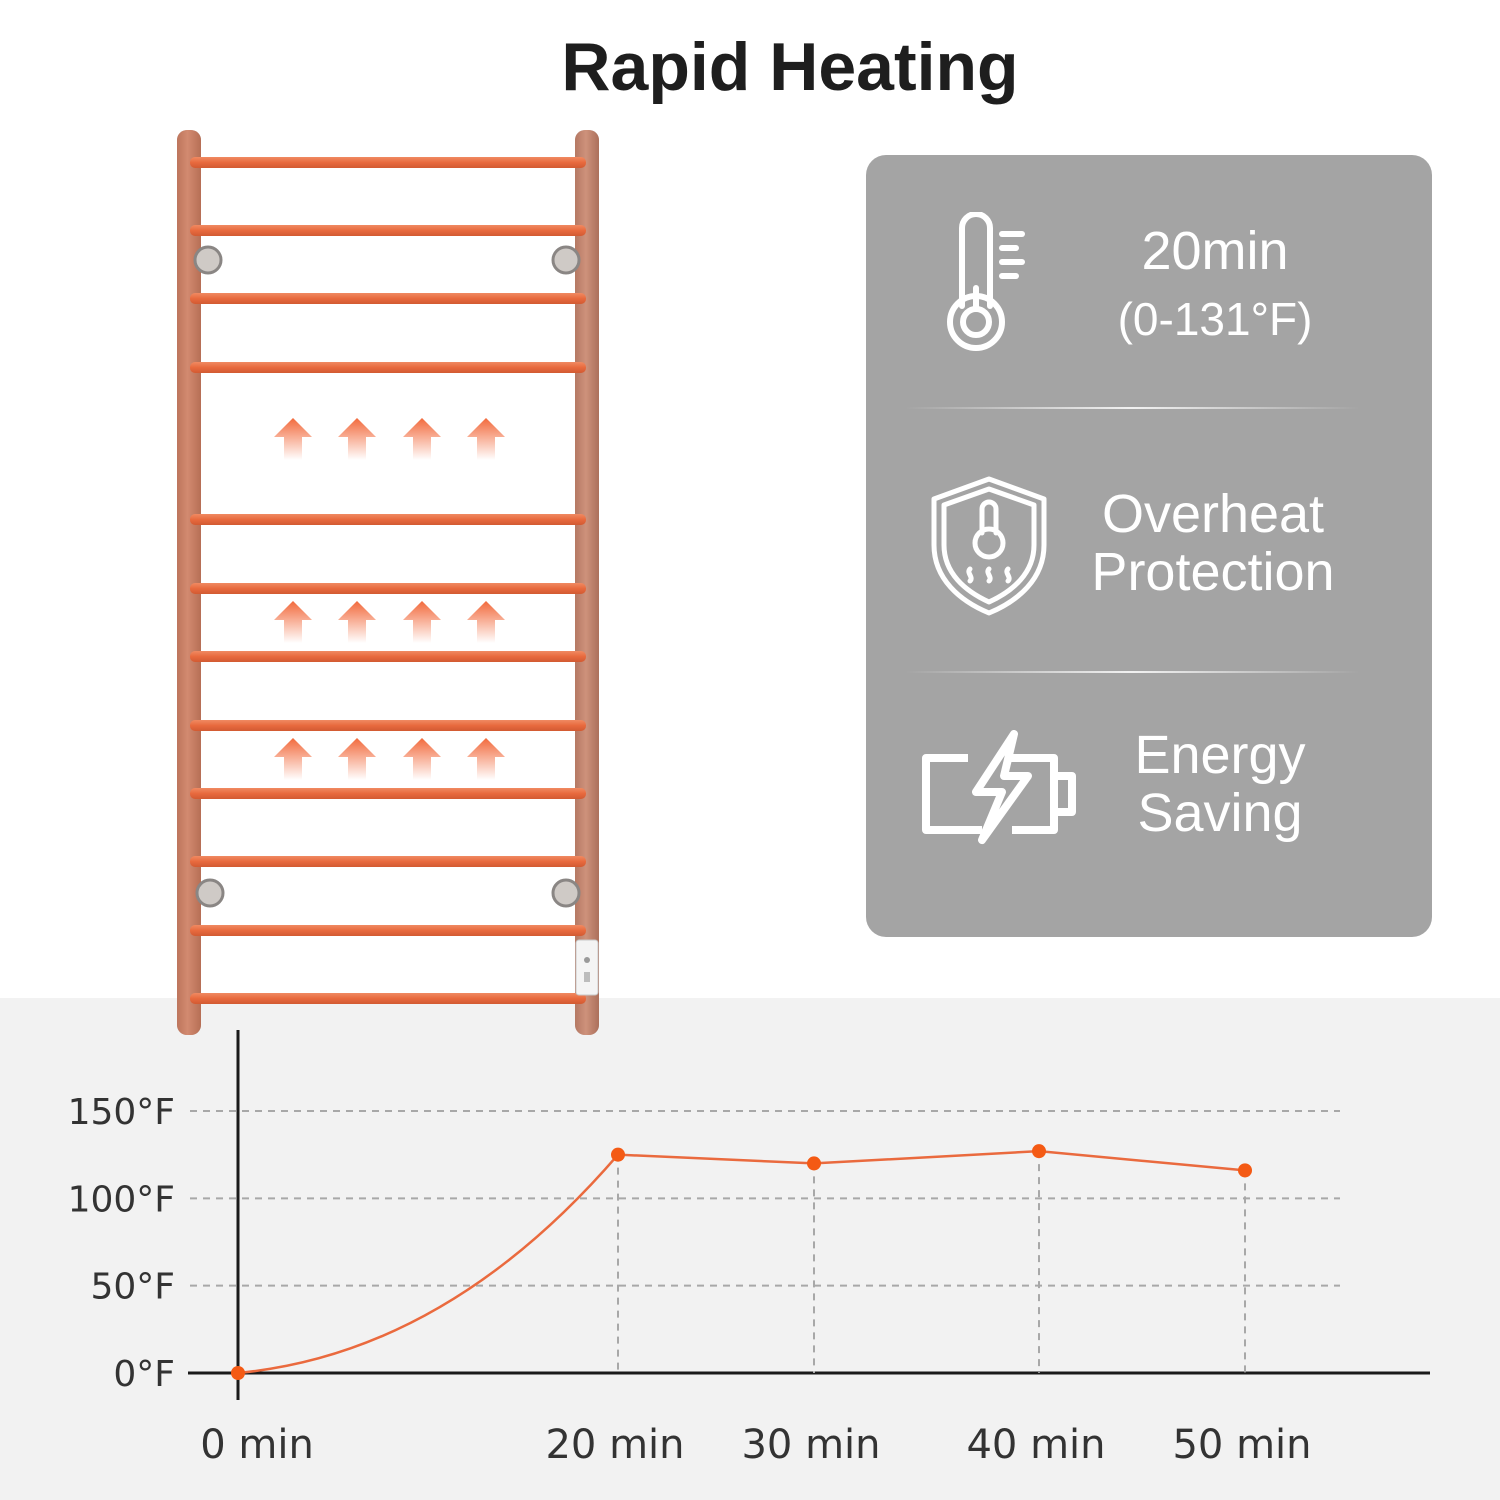 This screenshot has height=1500, width=1500. Describe the element at coordinates (614, 1445) in the screenshot. I see `x-tick-label: 20 min` at that location.